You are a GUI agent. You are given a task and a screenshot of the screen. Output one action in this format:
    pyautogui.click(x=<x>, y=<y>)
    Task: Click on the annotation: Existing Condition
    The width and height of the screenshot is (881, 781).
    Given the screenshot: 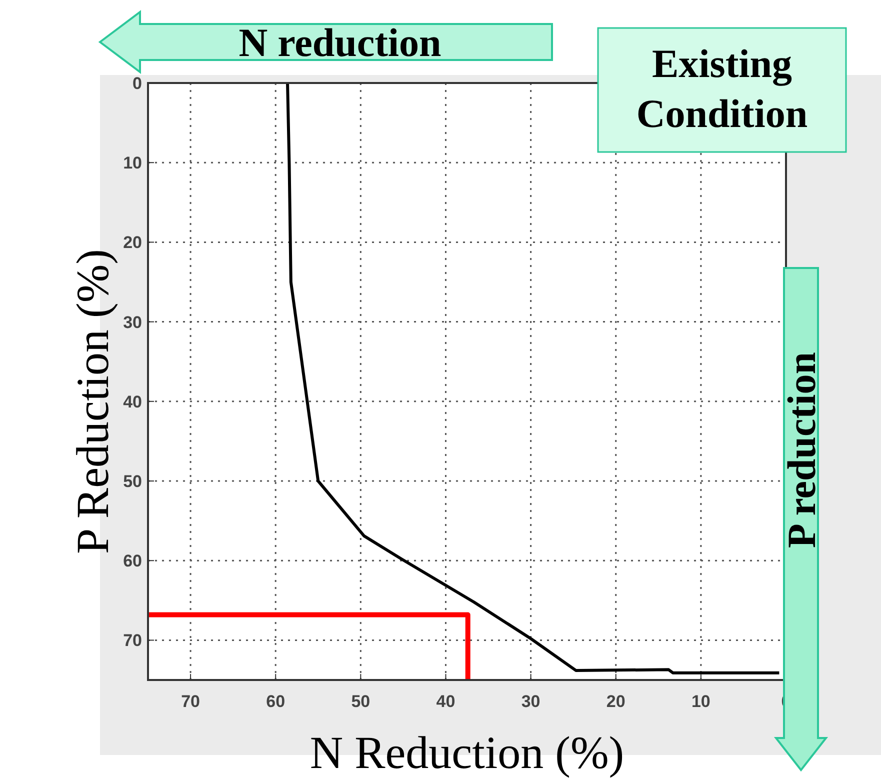 What is the action you would take?
    pyautogui.click(x=722, y=88)
    